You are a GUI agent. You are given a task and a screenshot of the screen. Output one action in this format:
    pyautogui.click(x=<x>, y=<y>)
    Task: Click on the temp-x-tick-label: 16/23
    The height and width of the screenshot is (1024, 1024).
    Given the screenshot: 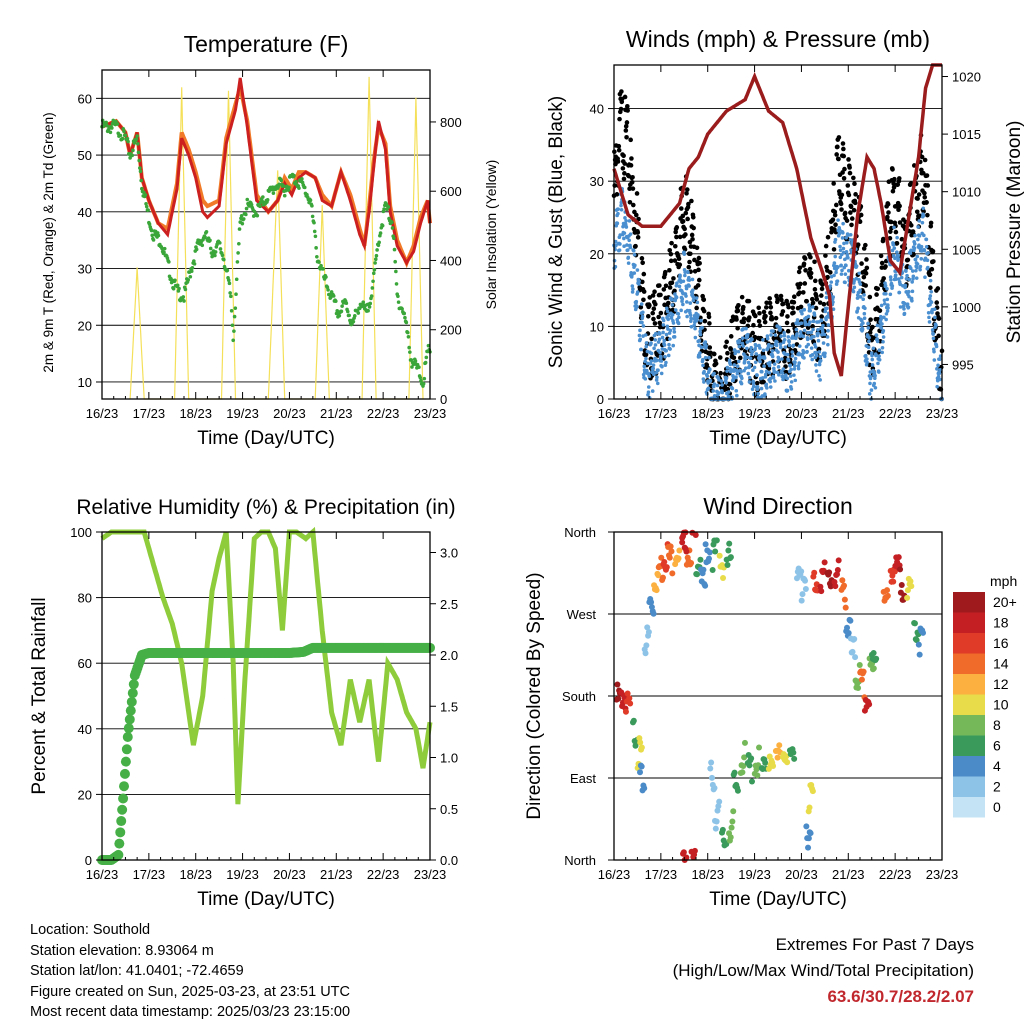 What is the action you would take?
    pyautogui.click(x=102, y=413)
    